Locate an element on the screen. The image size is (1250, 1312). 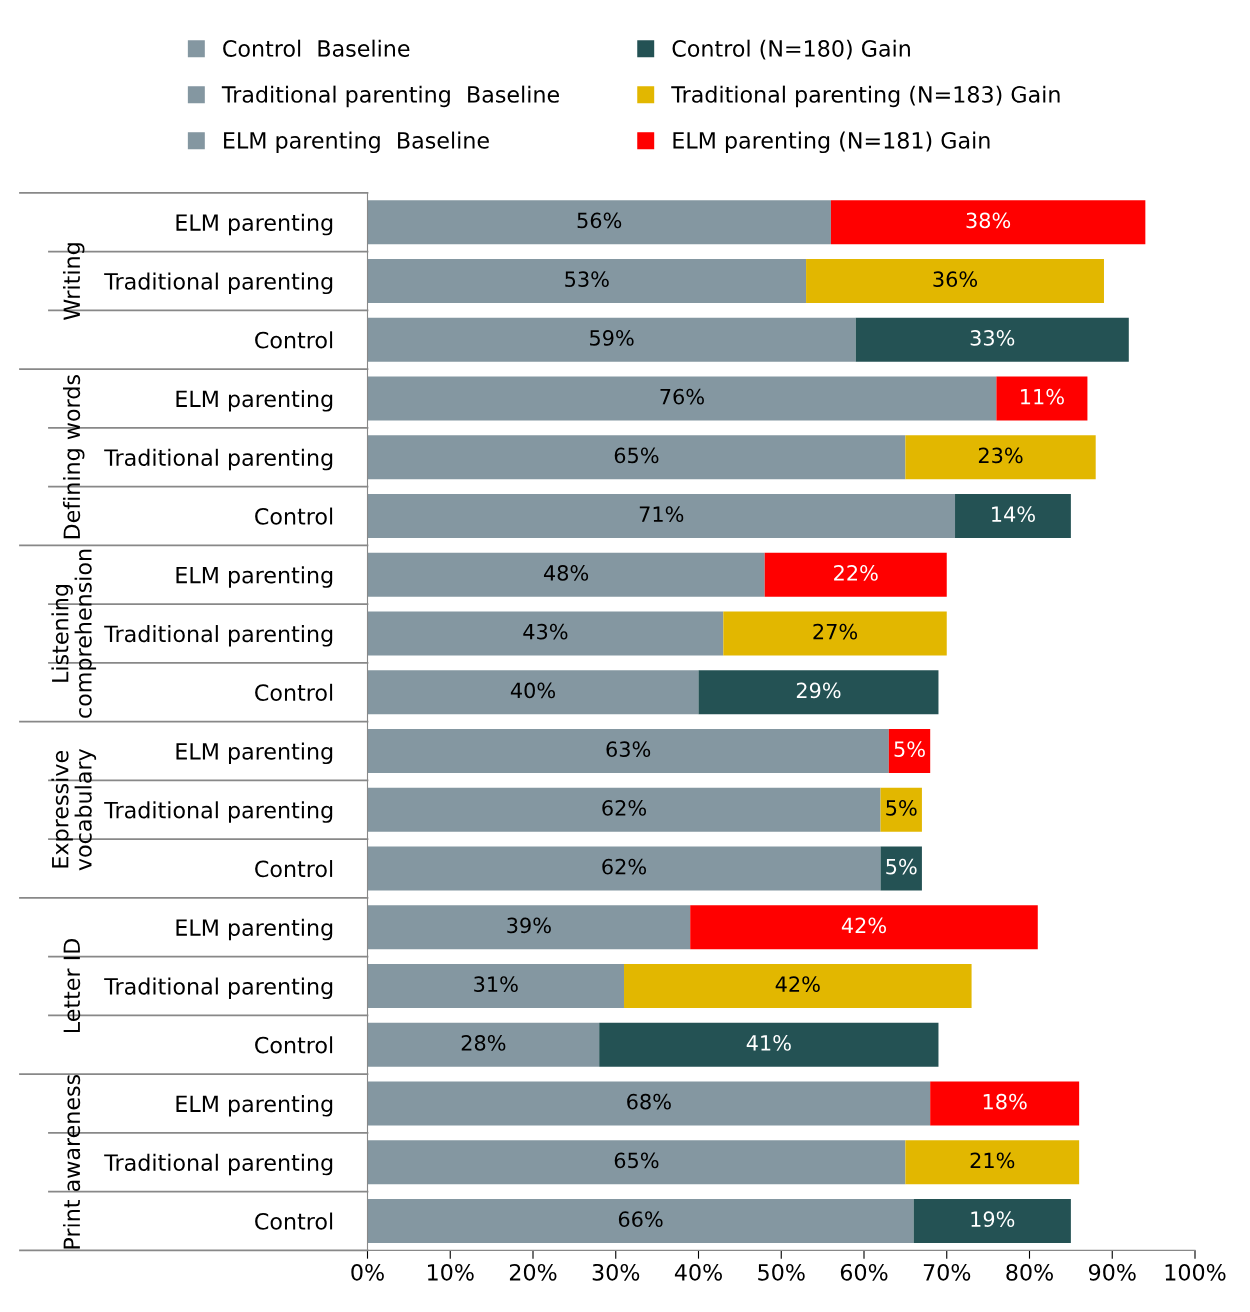
data-label: 31% is located at coordinates (496, 984).